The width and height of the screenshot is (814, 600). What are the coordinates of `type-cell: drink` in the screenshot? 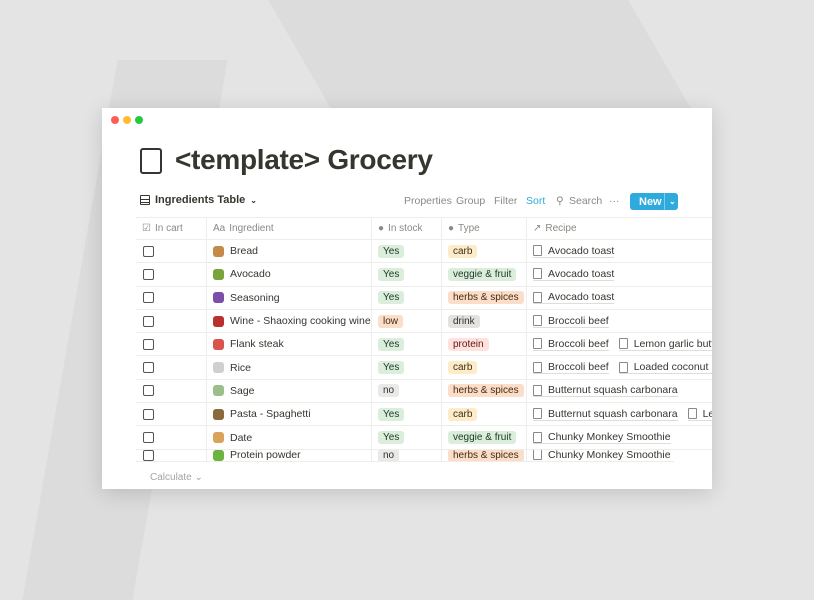 It's located at (484, 321).